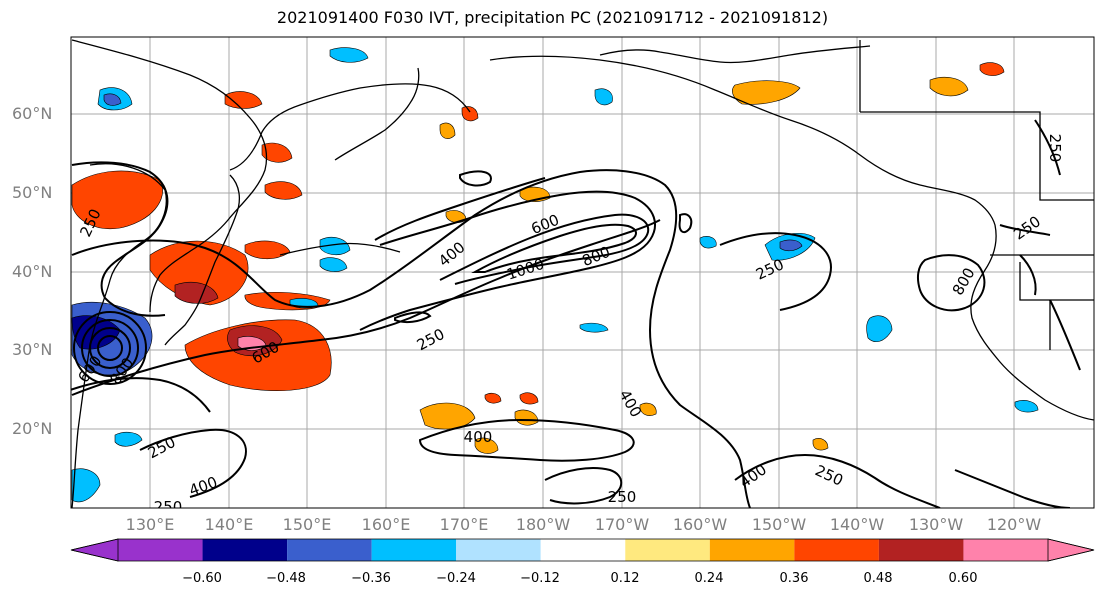 This screenshot has height=601, width=1105. Describe the element at coordinates (625, 578) in the screenshot. I see `colorbar-tick-label: 0.12` at that location.